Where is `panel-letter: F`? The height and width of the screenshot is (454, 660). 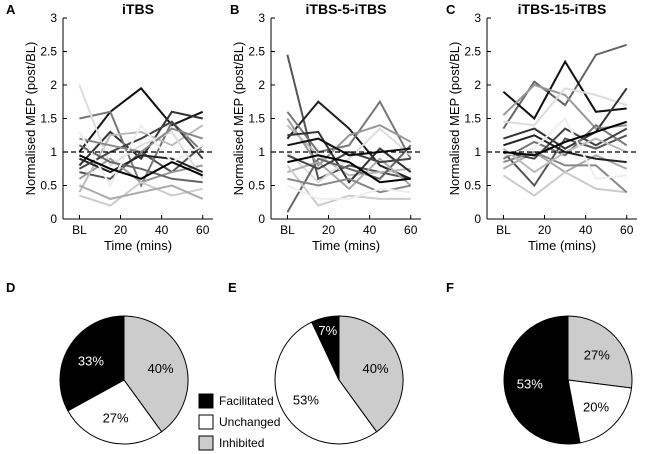 panel-letter: F is located at coordinates (450, 287).